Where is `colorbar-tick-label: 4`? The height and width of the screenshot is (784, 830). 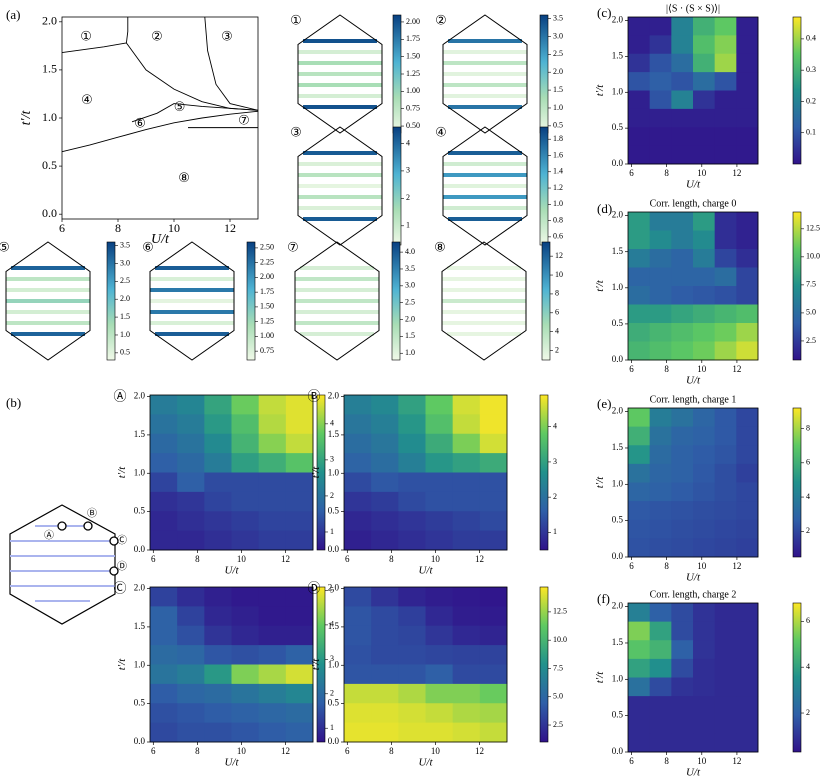
colorbar-tick-label: 4 is located at coordinates (332, 423).